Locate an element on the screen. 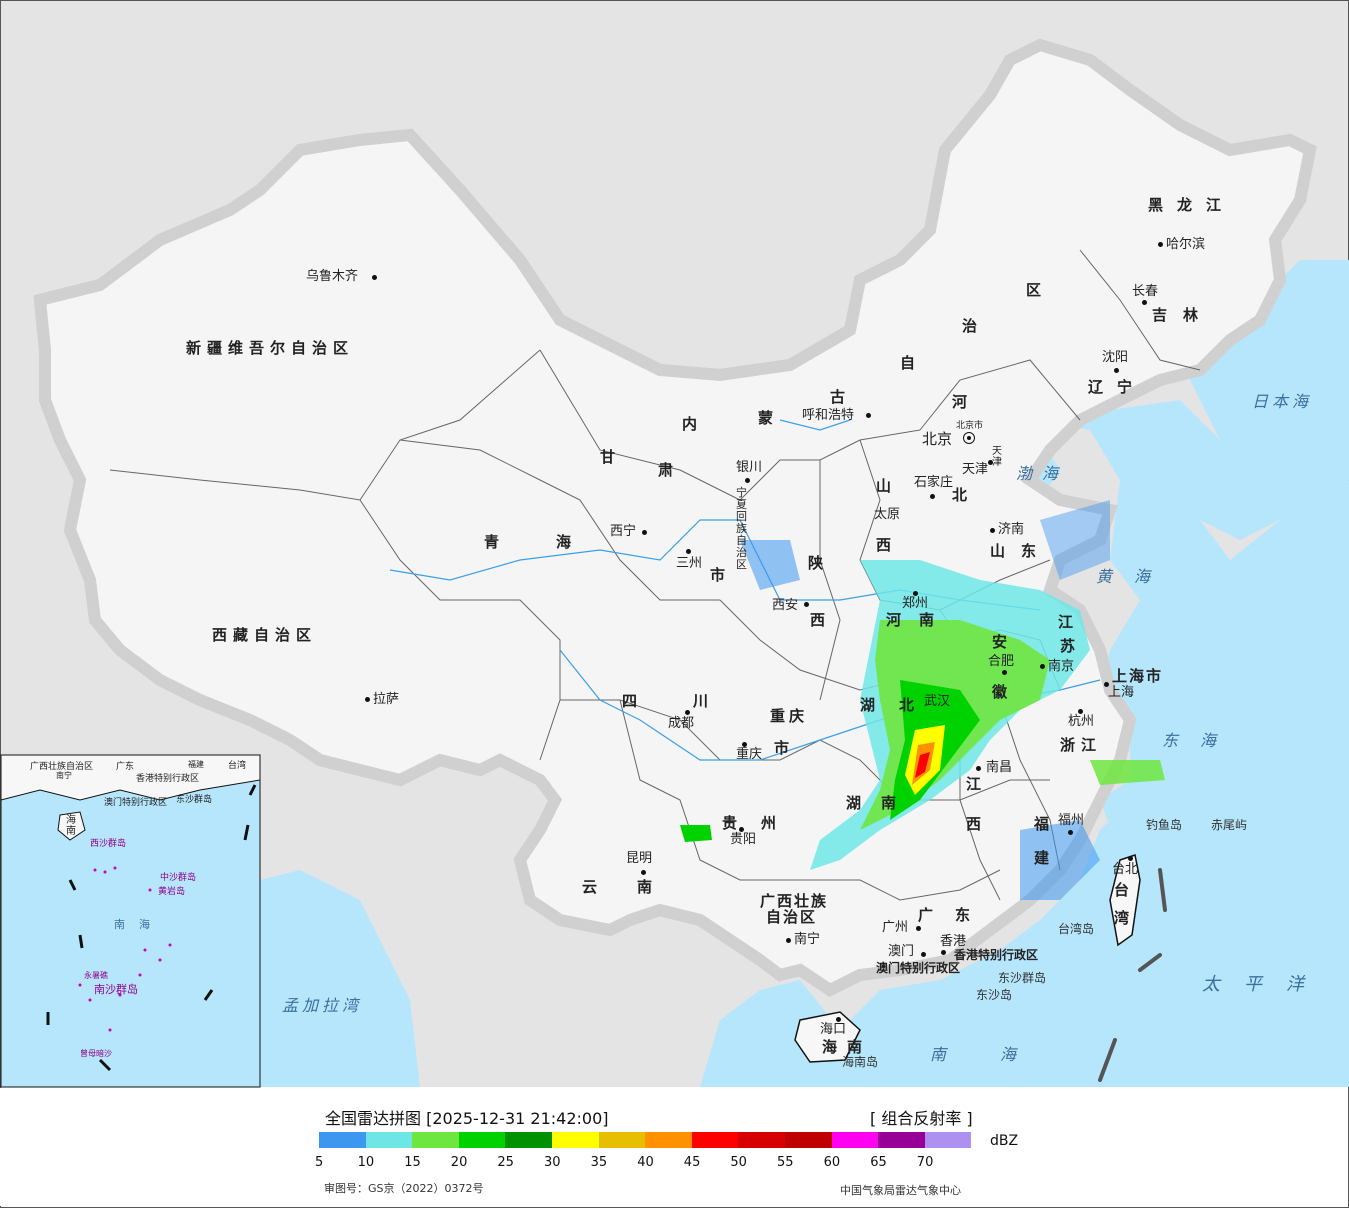 The image size is (1349, 1208). inset-label-huangyan: 黄岩岛 is located at coordinates (172, 892).